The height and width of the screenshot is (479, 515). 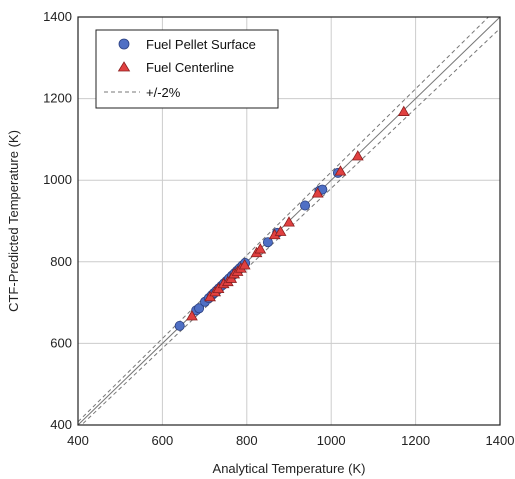 What do you see at coordinates (190, 67) in the screenshot?
I see `legend-centerline-label: Fuel Centerline` at bounding box center [190, 67].